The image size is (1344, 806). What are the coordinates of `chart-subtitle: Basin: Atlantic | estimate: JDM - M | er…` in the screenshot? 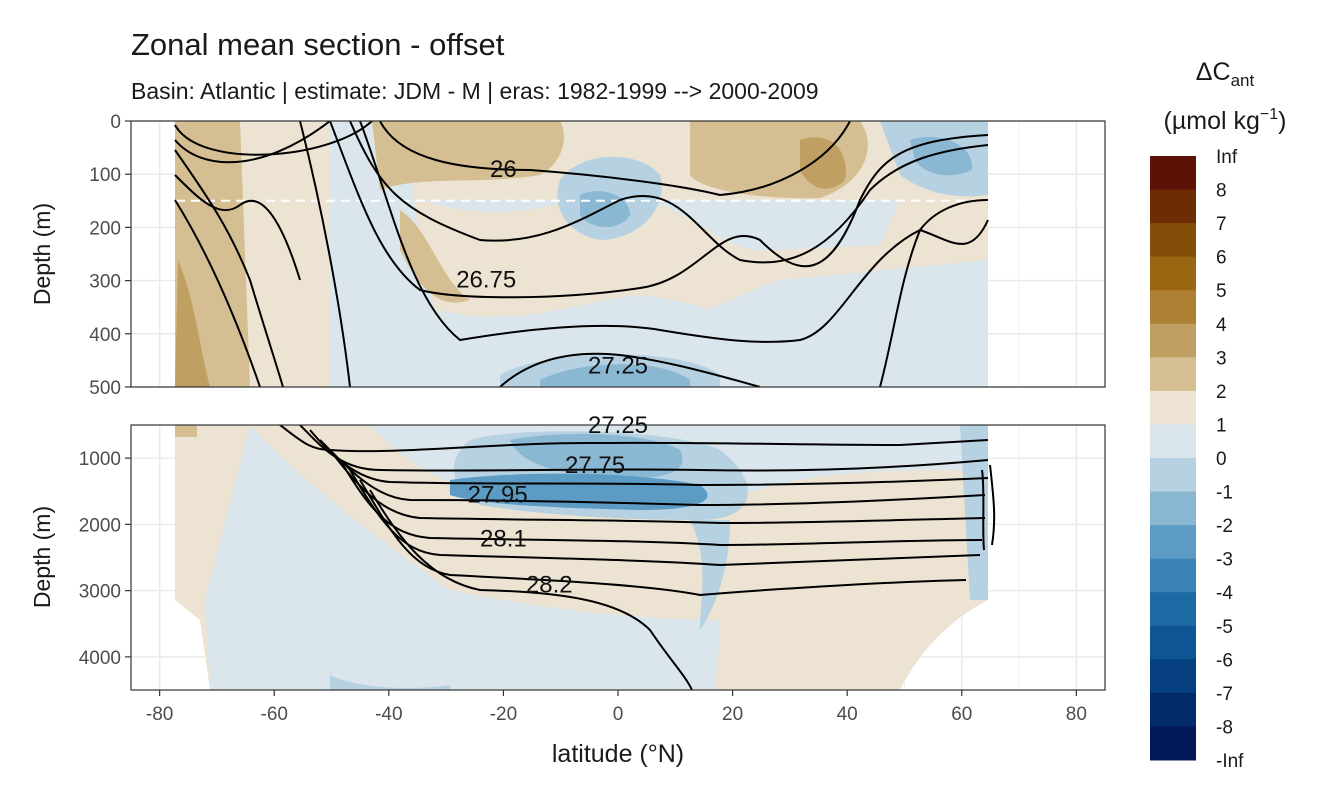 It's located at (475, 91).